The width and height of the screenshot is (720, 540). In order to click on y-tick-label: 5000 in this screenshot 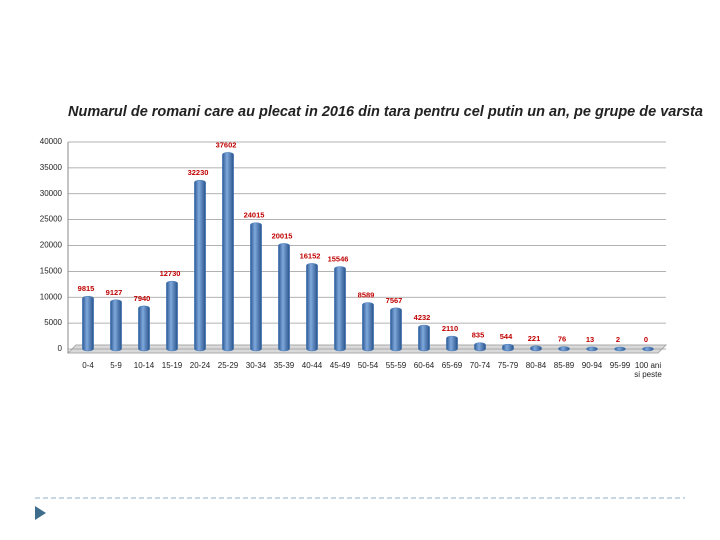, I will do `click(53, 322)`.